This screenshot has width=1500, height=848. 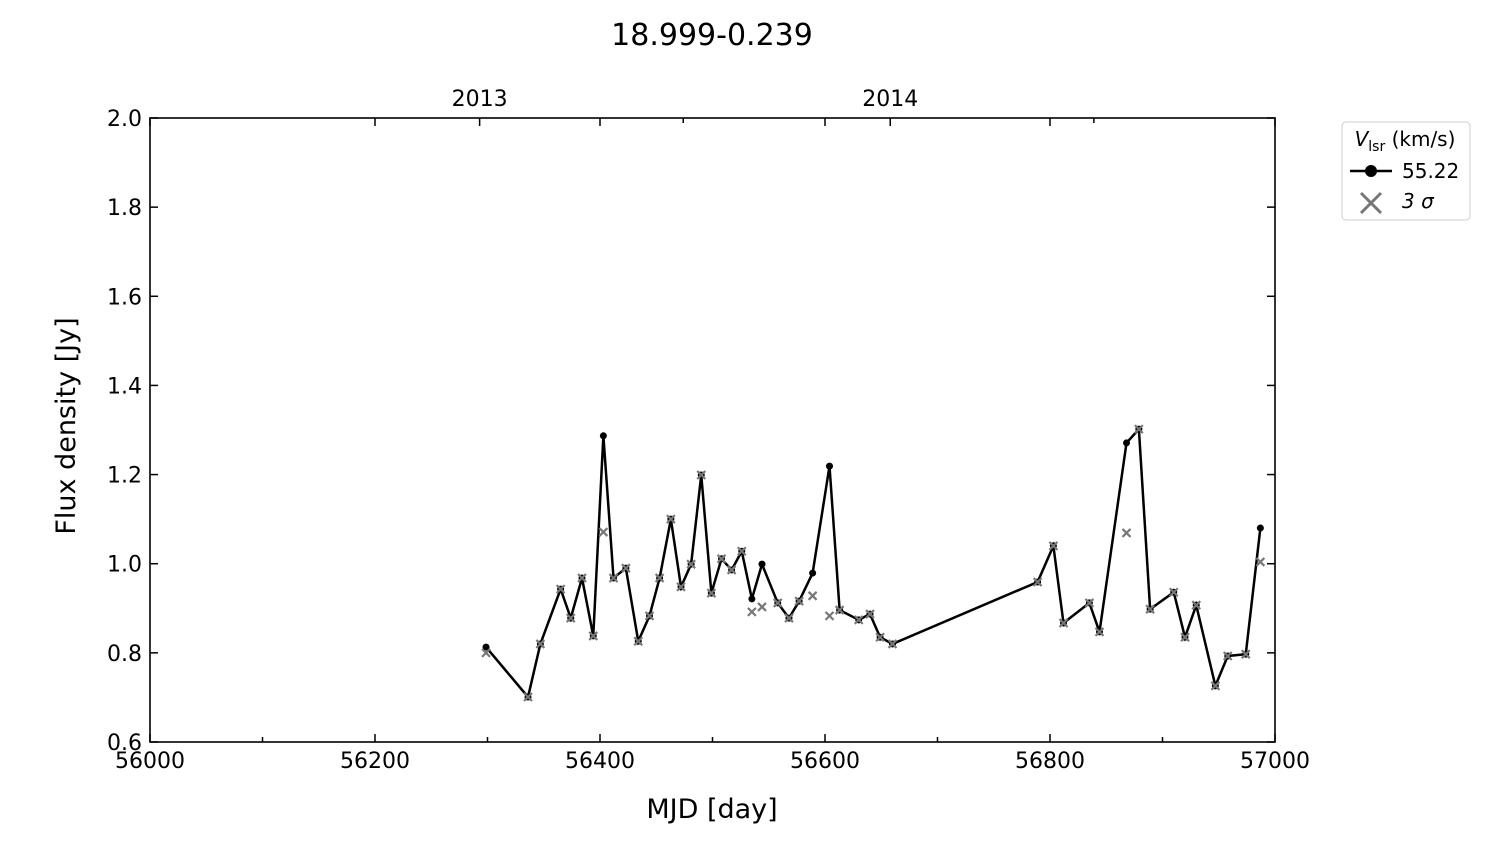 What do you see at coordinates (890, 99) in the screenshot?
I see `top-tick-label: 2014` at bounding box center [890, 99].